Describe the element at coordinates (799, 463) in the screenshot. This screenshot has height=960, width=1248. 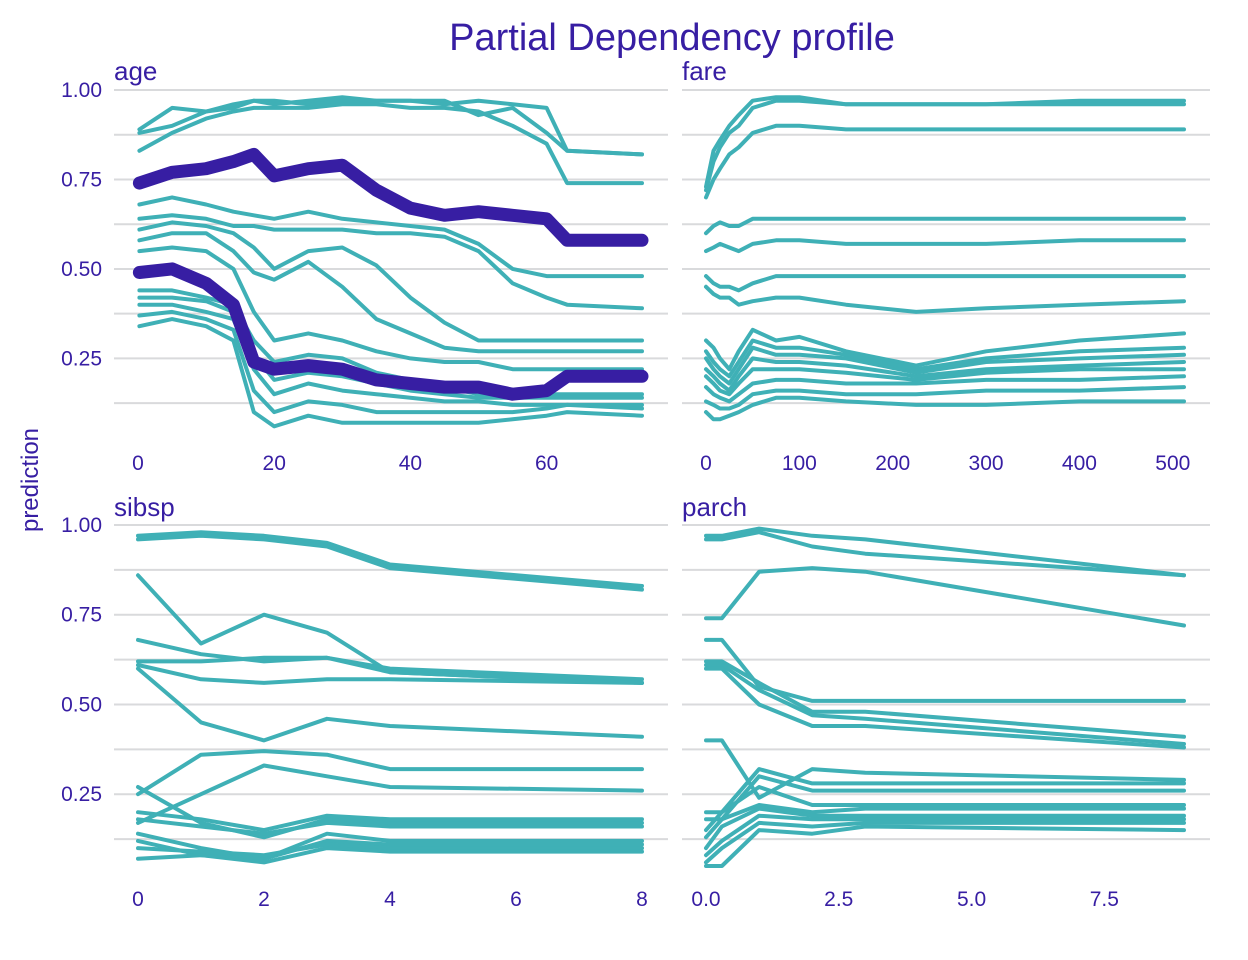
I see `x-tick-label: 100` at that location.